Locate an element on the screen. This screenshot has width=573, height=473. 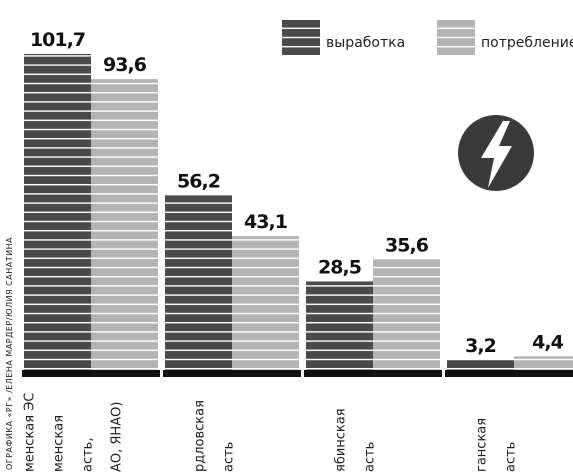
value-label: 43,1 is located at coordinates (265, 222).